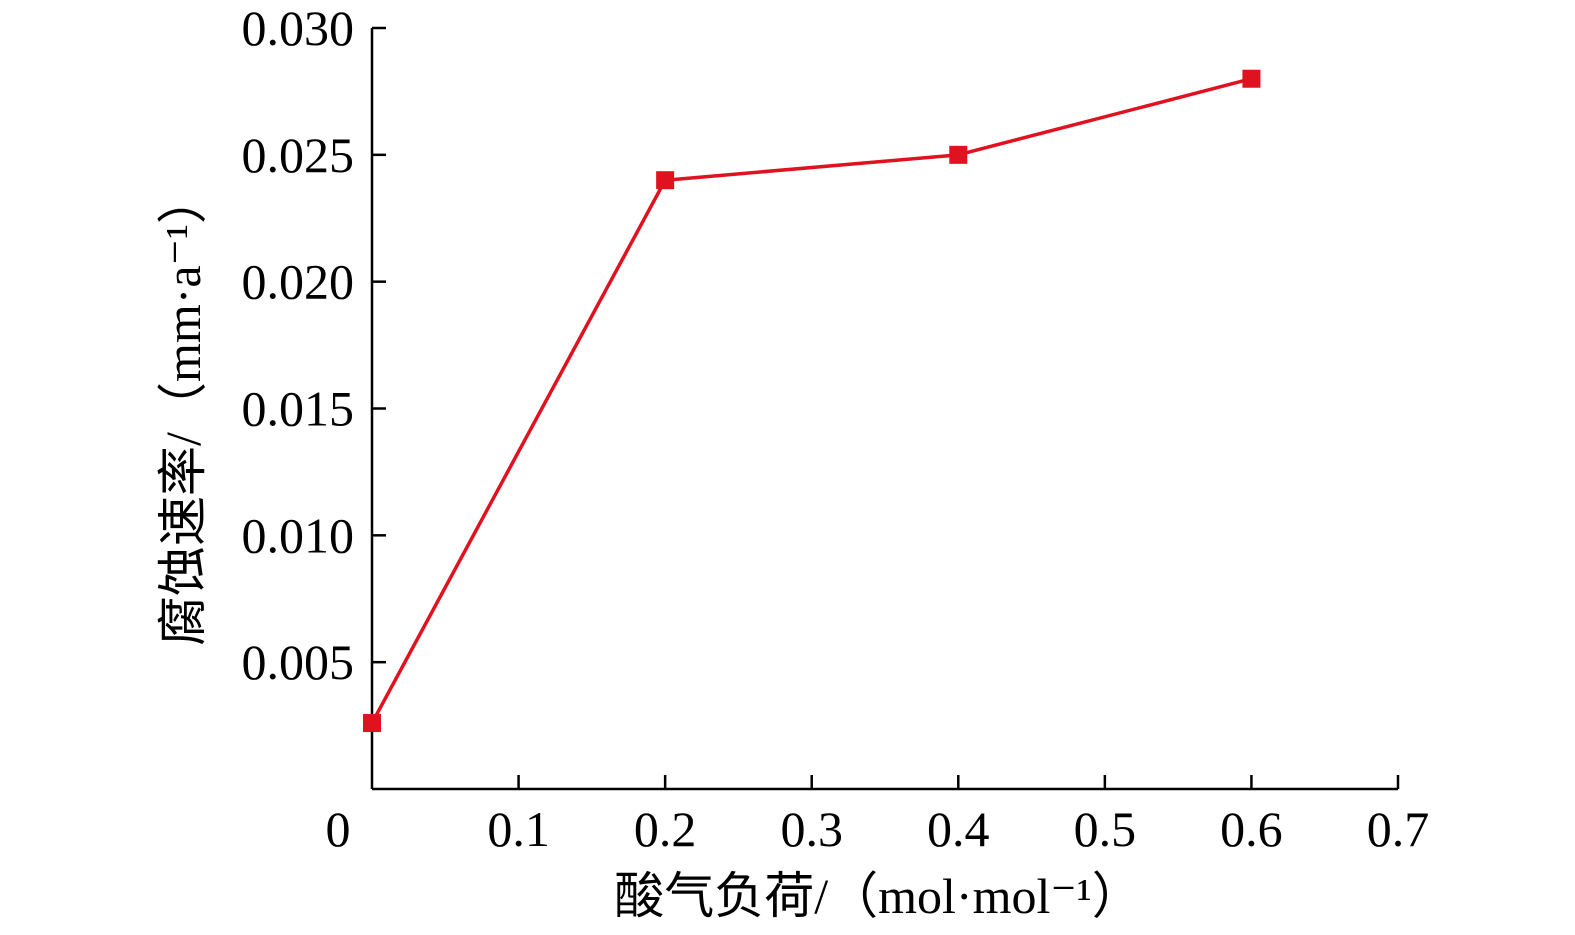  What do you see at coordinates (665, 829) in the screenshot?
I see `x-tick-label: 0.2` at bounding box center [665, 829].